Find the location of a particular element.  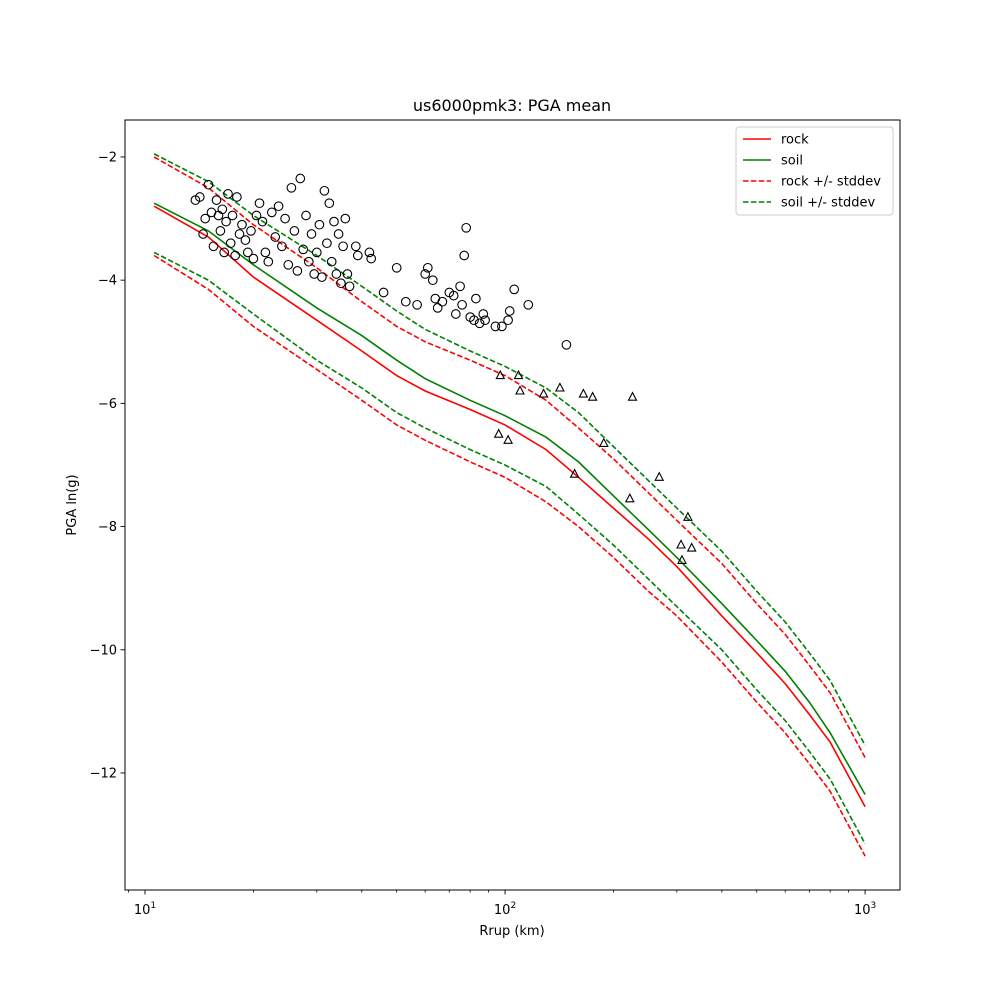

legend: rock soil rock +/- stddev soil +/- stddev is located at coordinates (814, 171).